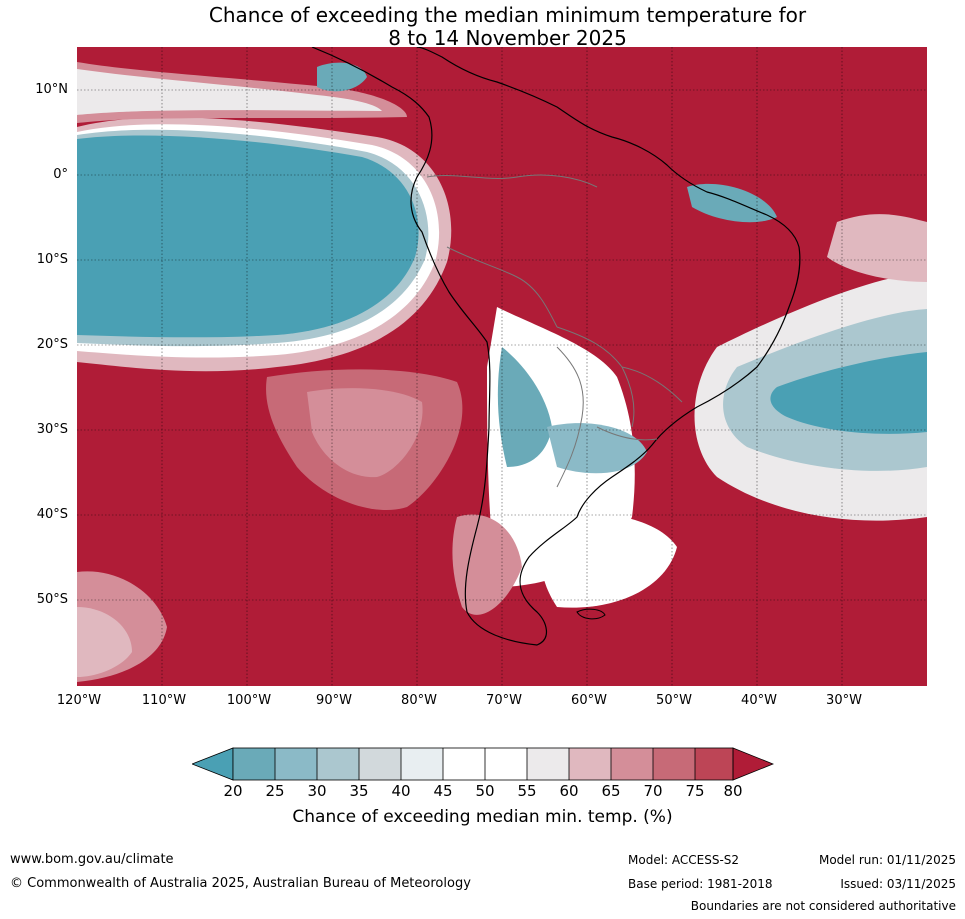  Describe the element at coordinates (52, 514) in the screenshot. I see `lat-label-40s: 40°S` at that location.